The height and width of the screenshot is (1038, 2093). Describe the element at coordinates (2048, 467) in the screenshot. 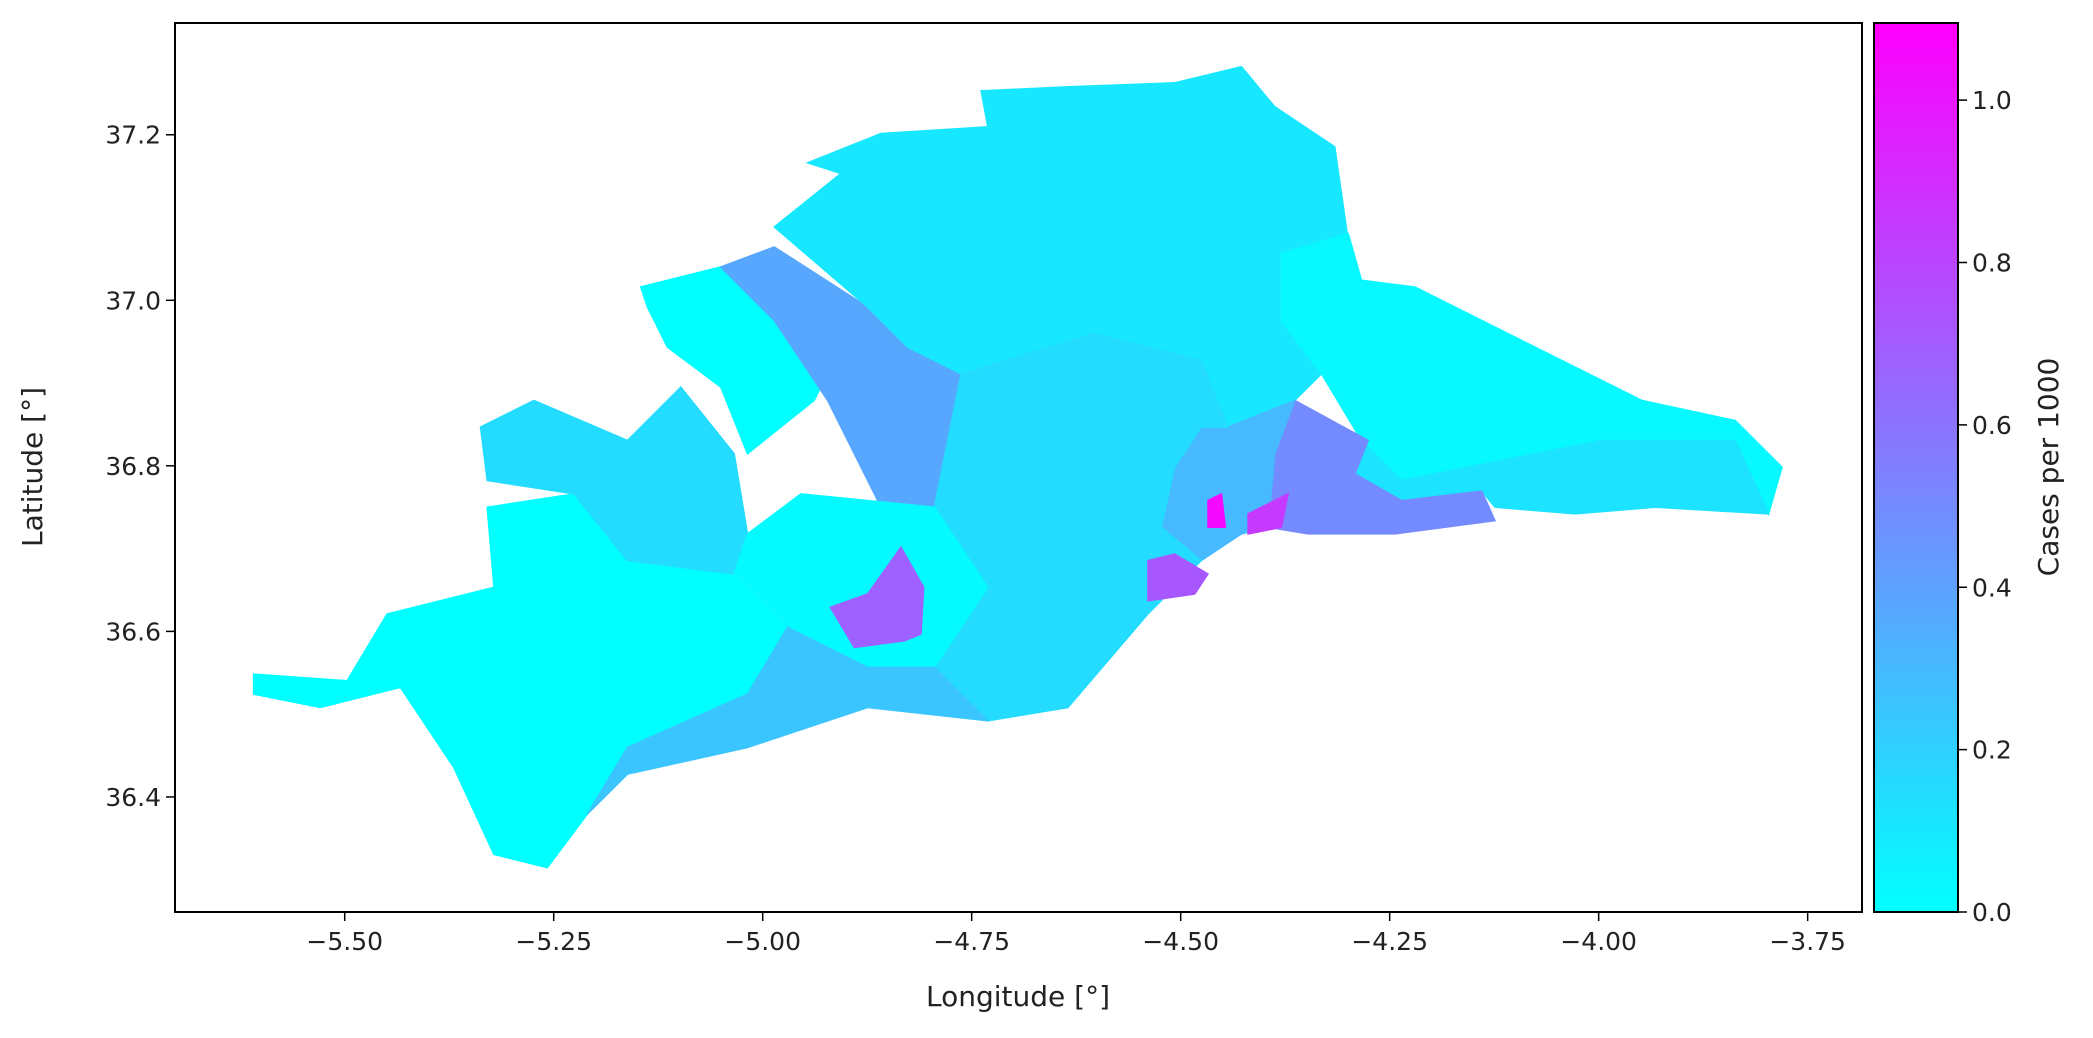

I see `colorbar-label: Cases per 1000` at that location.